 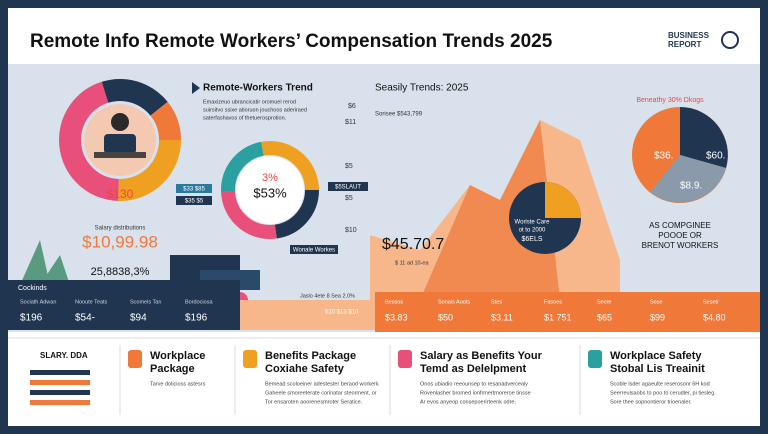 What do you see at coordinates (45, 262) in the screenshot?
I see `plants` at bounding box center [45, 262].